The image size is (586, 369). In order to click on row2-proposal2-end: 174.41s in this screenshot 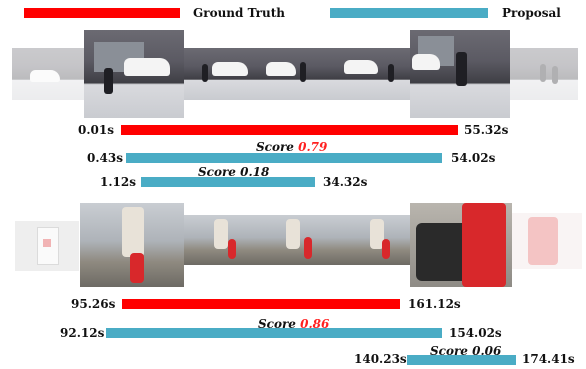, I will do `click(548, 359)`.